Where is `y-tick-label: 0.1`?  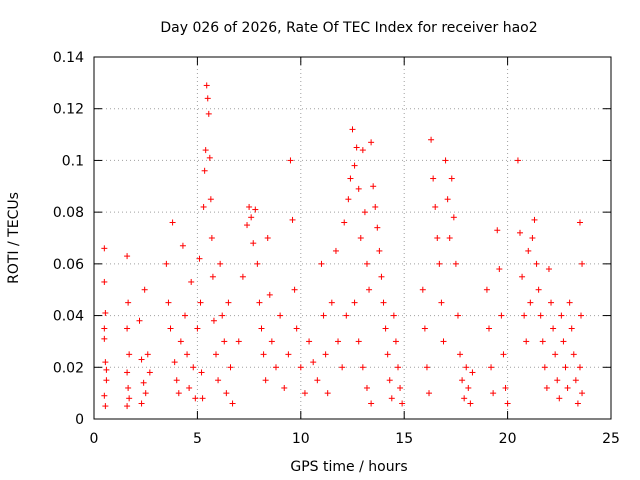 y-tick-label: 0.1 is located at coordinates (73, 161).